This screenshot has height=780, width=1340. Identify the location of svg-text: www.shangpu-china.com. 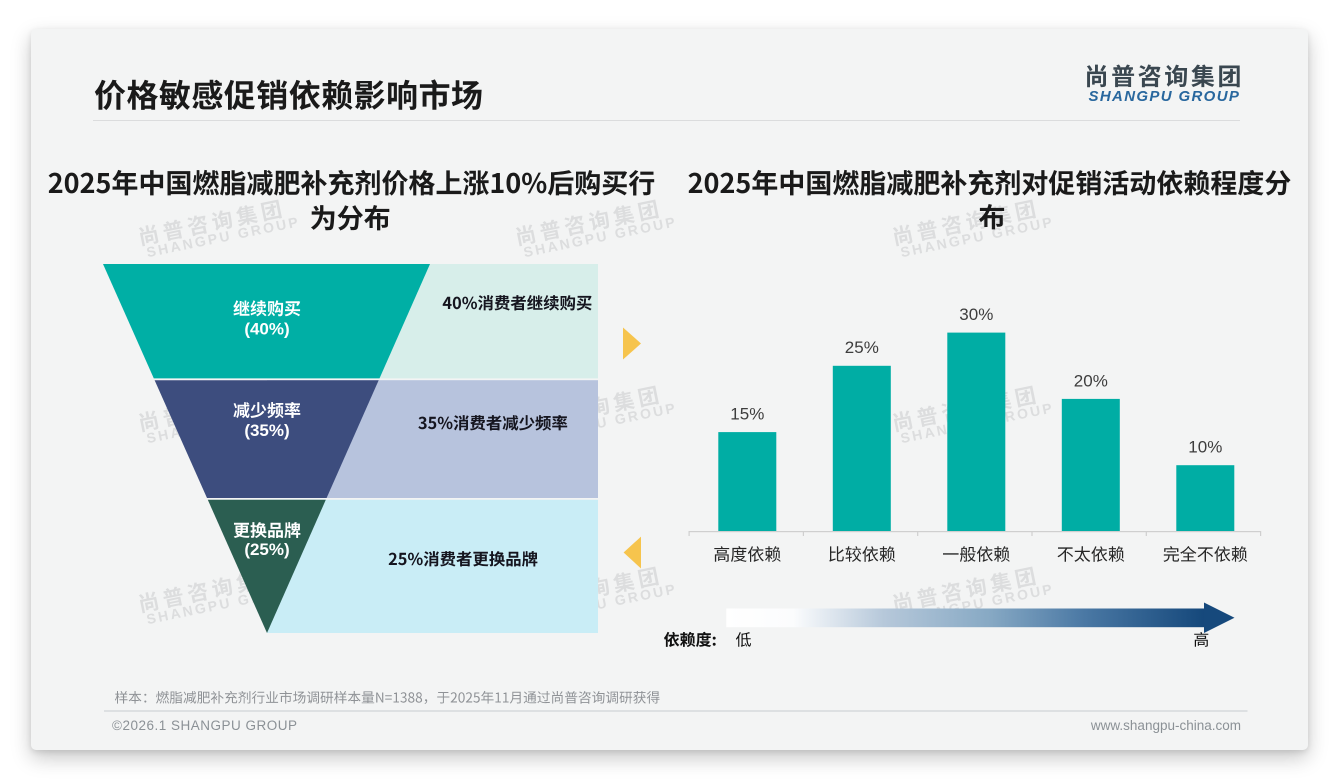
(1165, 725).